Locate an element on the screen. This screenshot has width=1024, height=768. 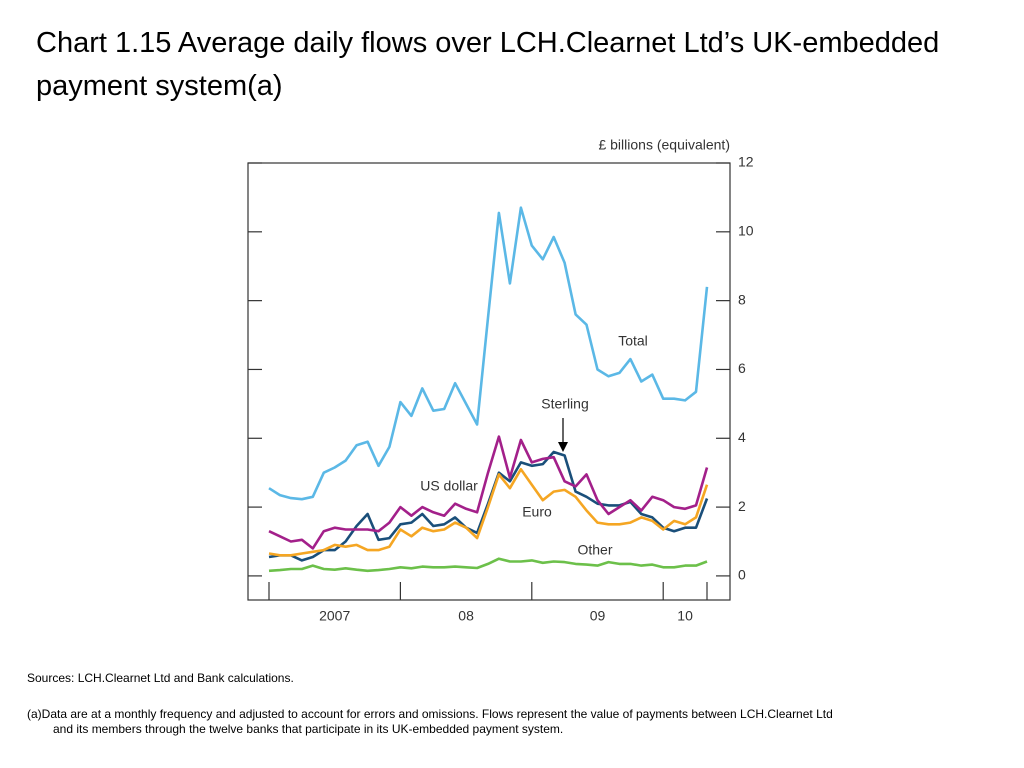
series-label: Other is located at coordinates (594, 550).